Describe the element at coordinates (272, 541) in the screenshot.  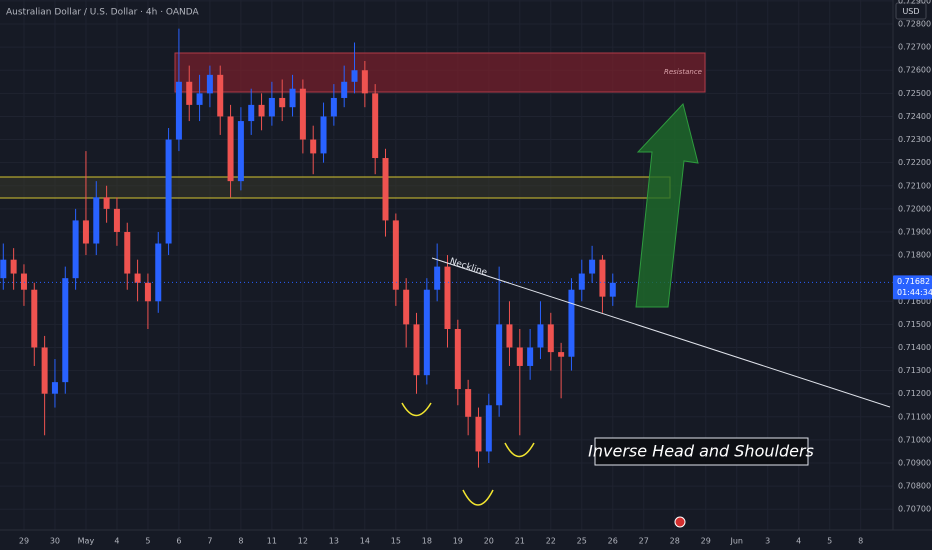
I see `x-tick-label: 11` at that location.